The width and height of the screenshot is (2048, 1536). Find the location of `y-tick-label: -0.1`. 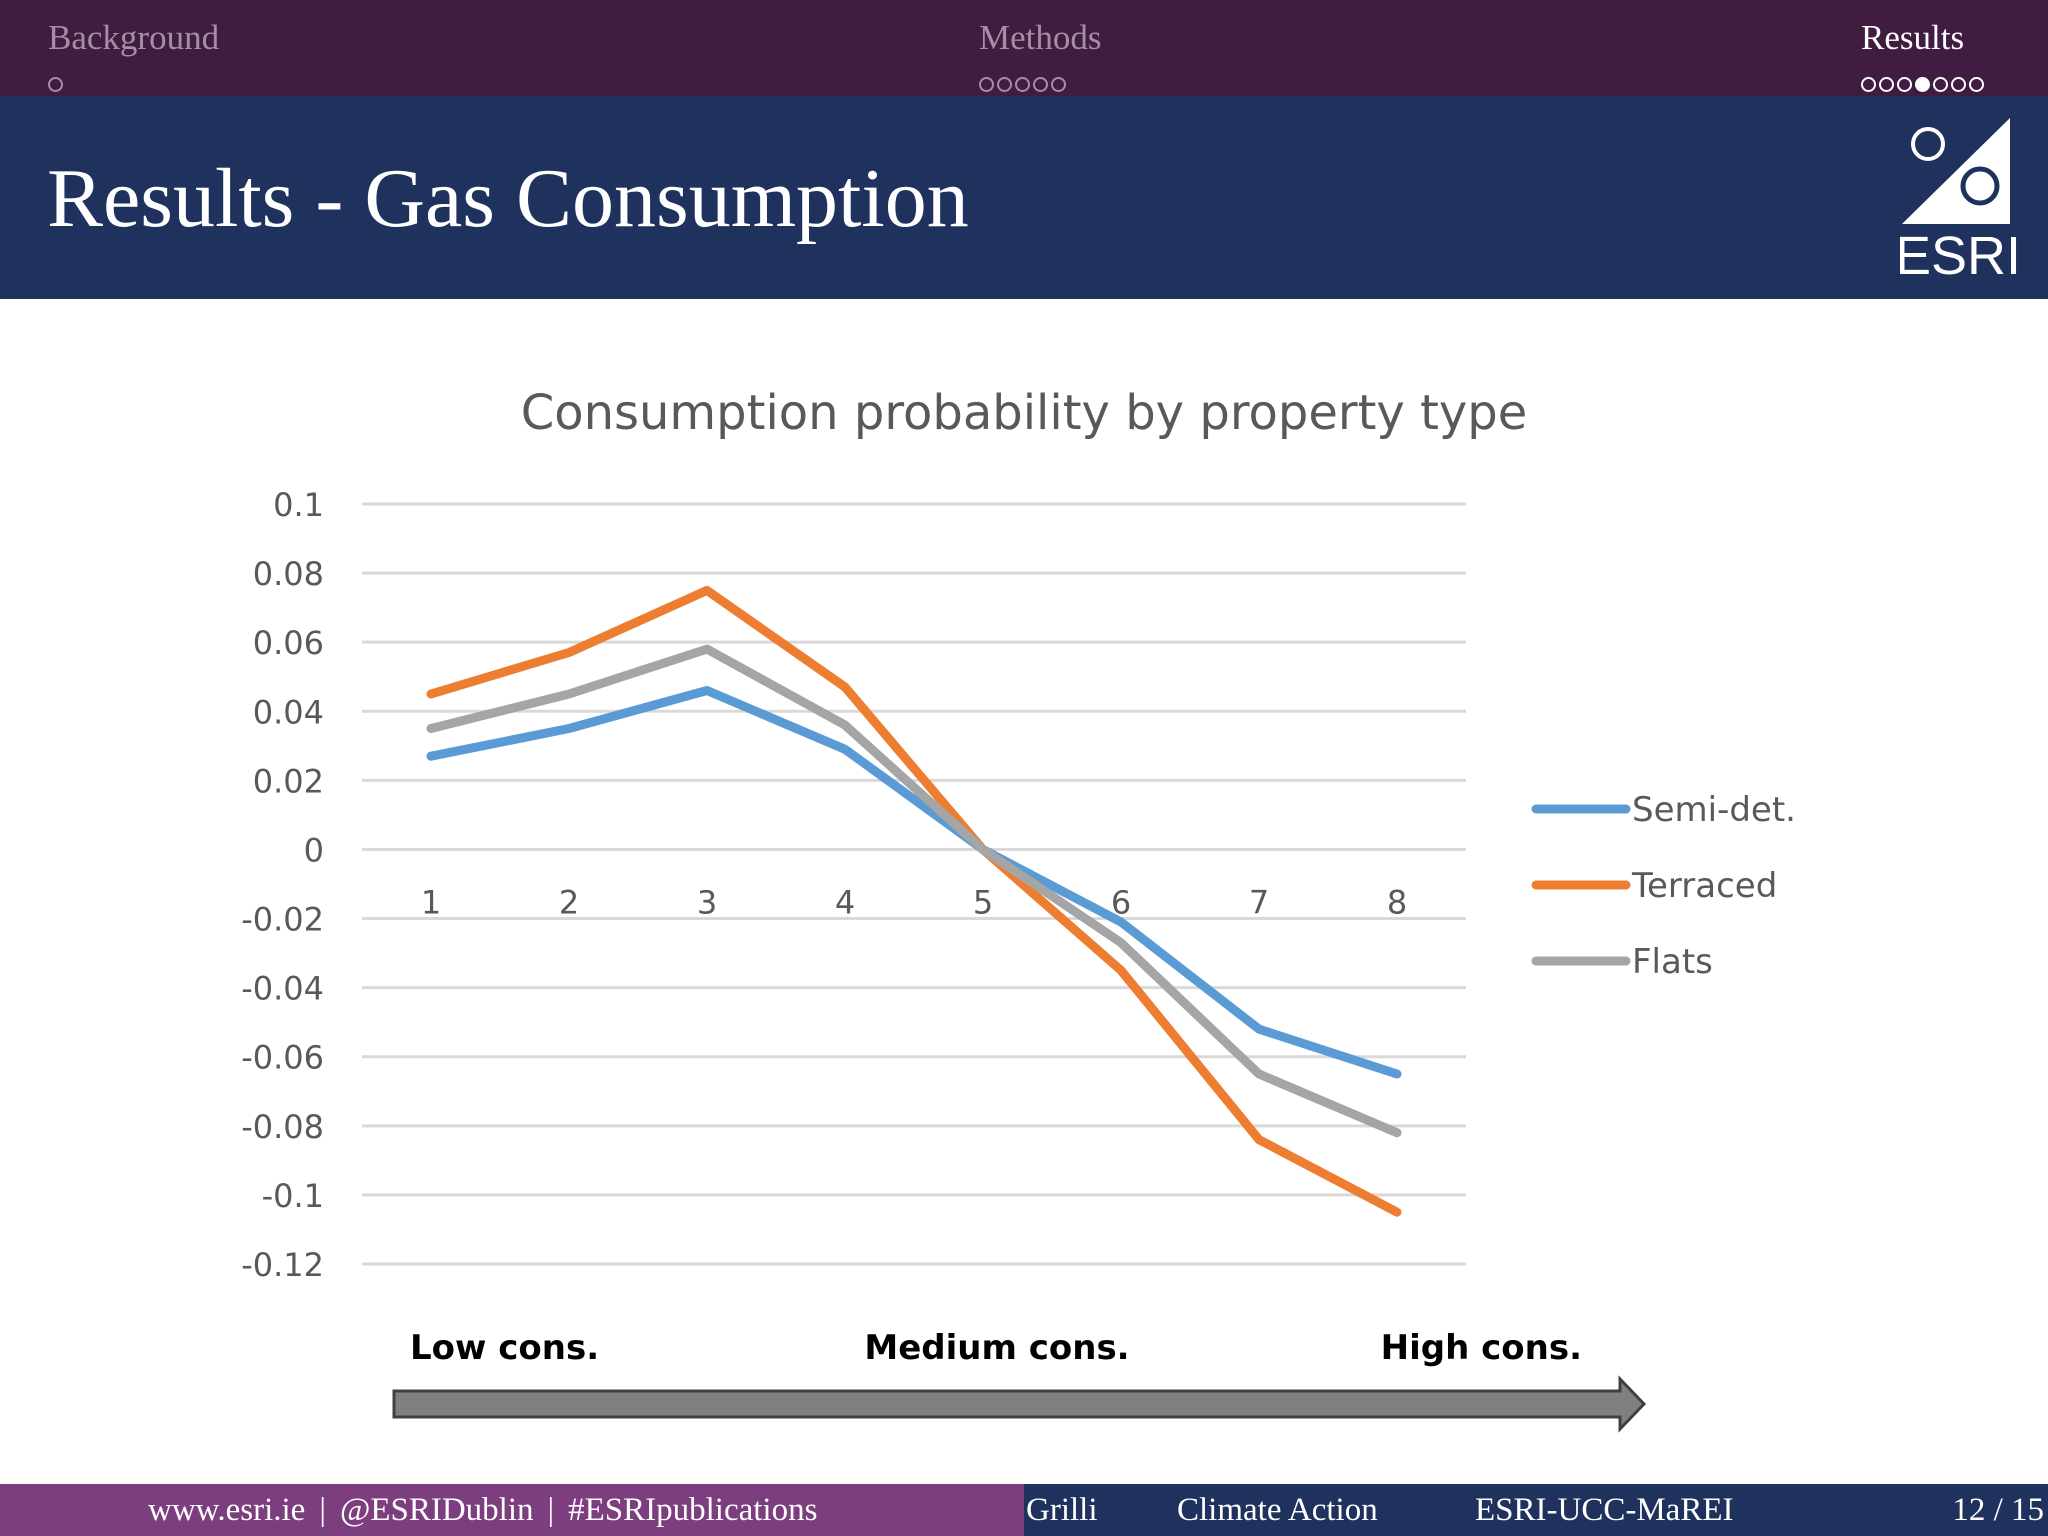

y-tick-label: -0.1 is located at coordinates (293, 1196).